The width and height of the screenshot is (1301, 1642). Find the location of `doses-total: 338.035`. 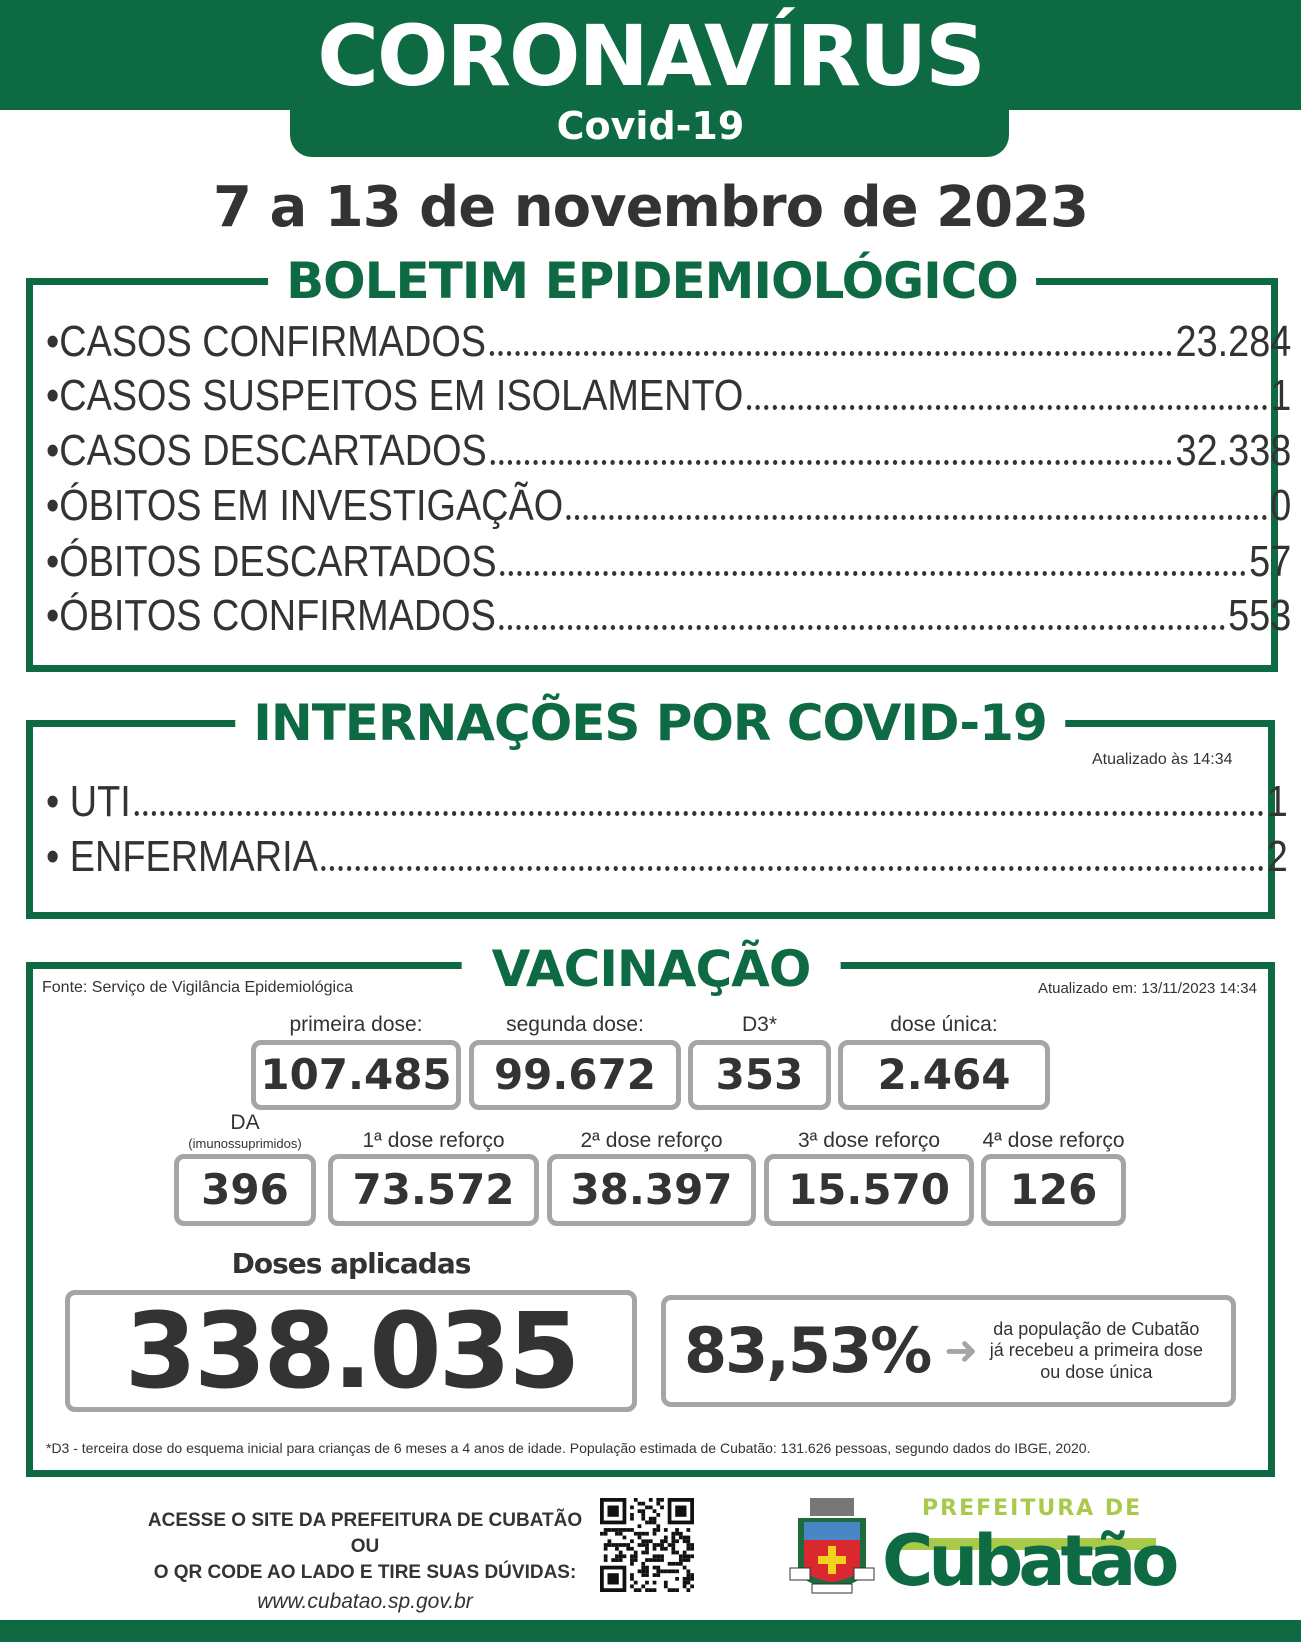

doses-total: 338.035 is located at coordinates (351, 1351).